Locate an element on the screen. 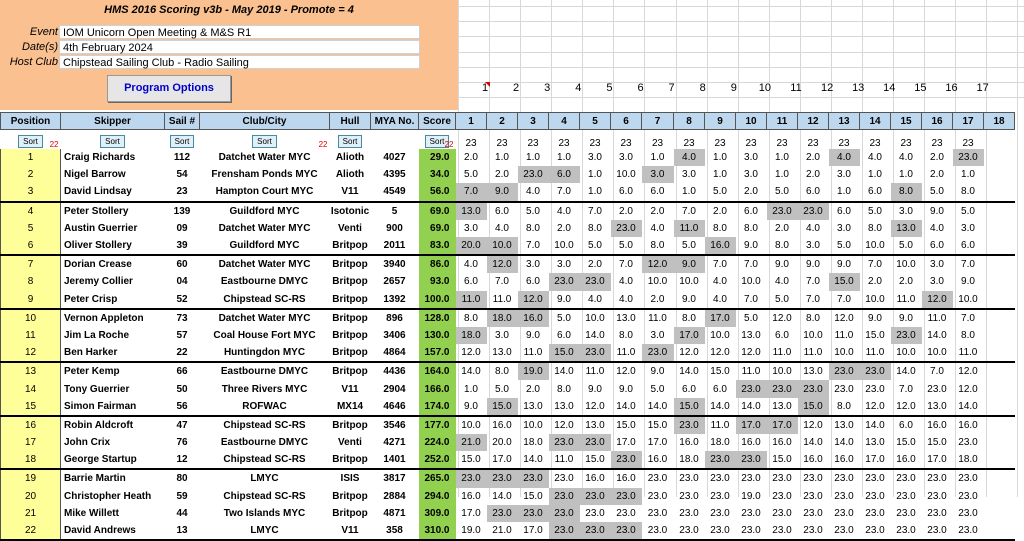  column-header: 6 is located at coordinates (626, 121).